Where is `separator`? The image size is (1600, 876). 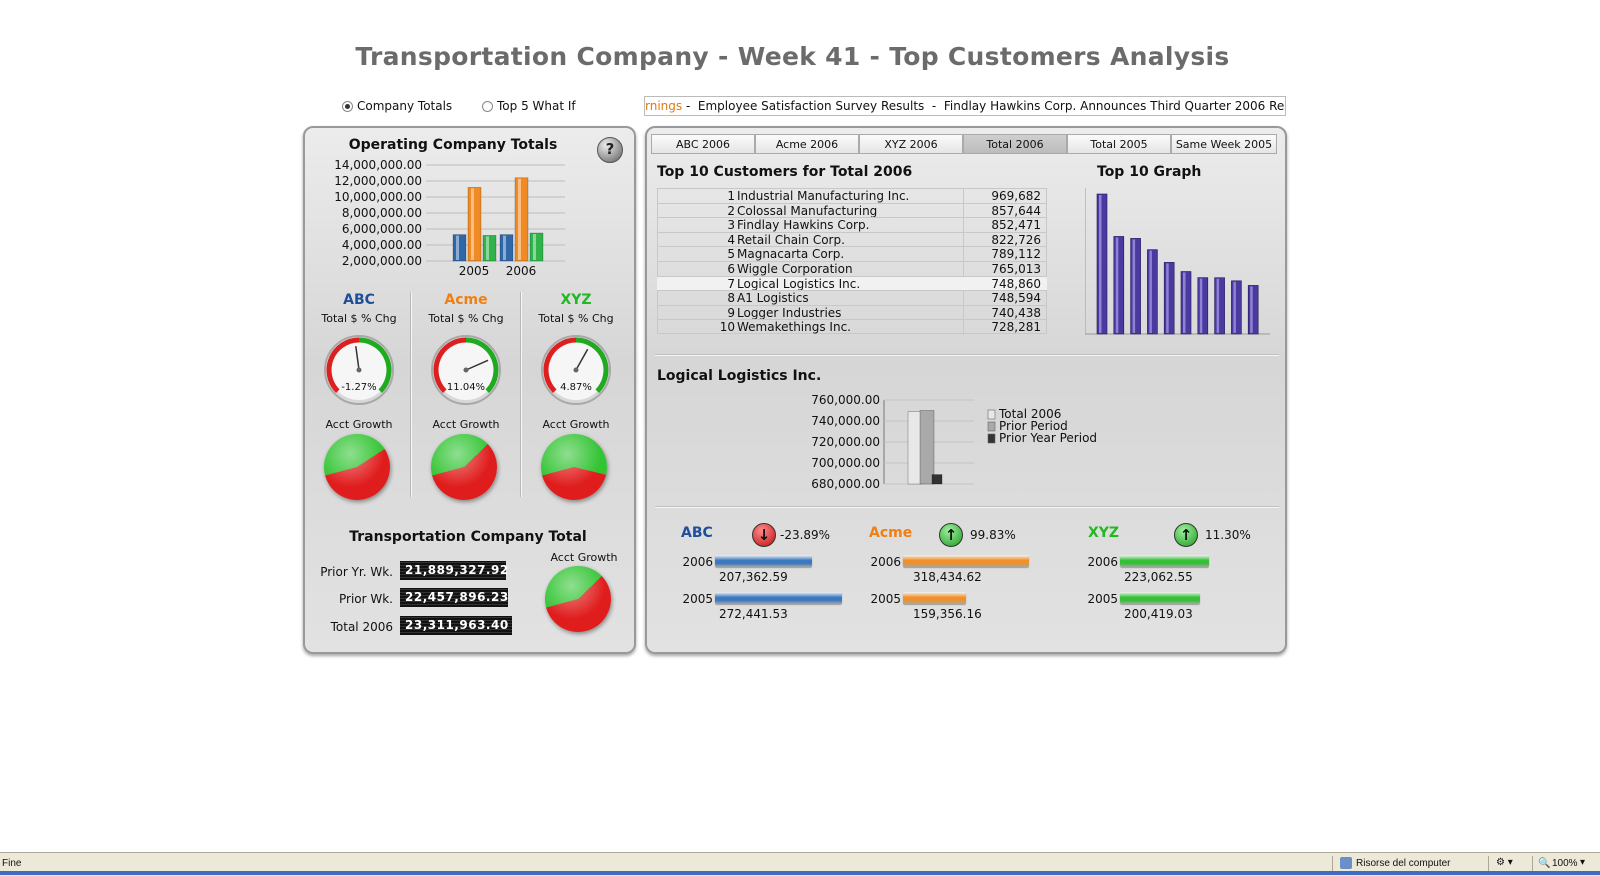
separator is located at coordinates (967, 355).